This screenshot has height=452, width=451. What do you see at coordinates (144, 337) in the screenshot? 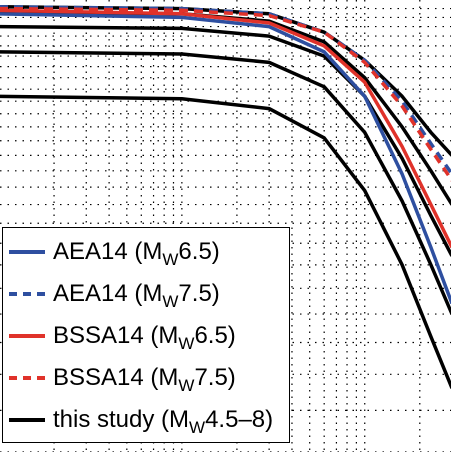
I see `legend-label: BSSA14 (MW6.5)` at bounding box center [144, 337].